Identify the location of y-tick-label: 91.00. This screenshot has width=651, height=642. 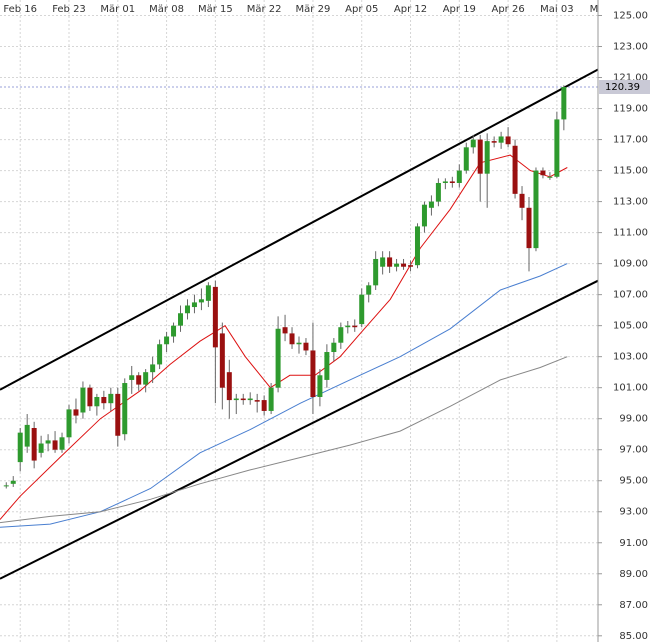
(633, 543).